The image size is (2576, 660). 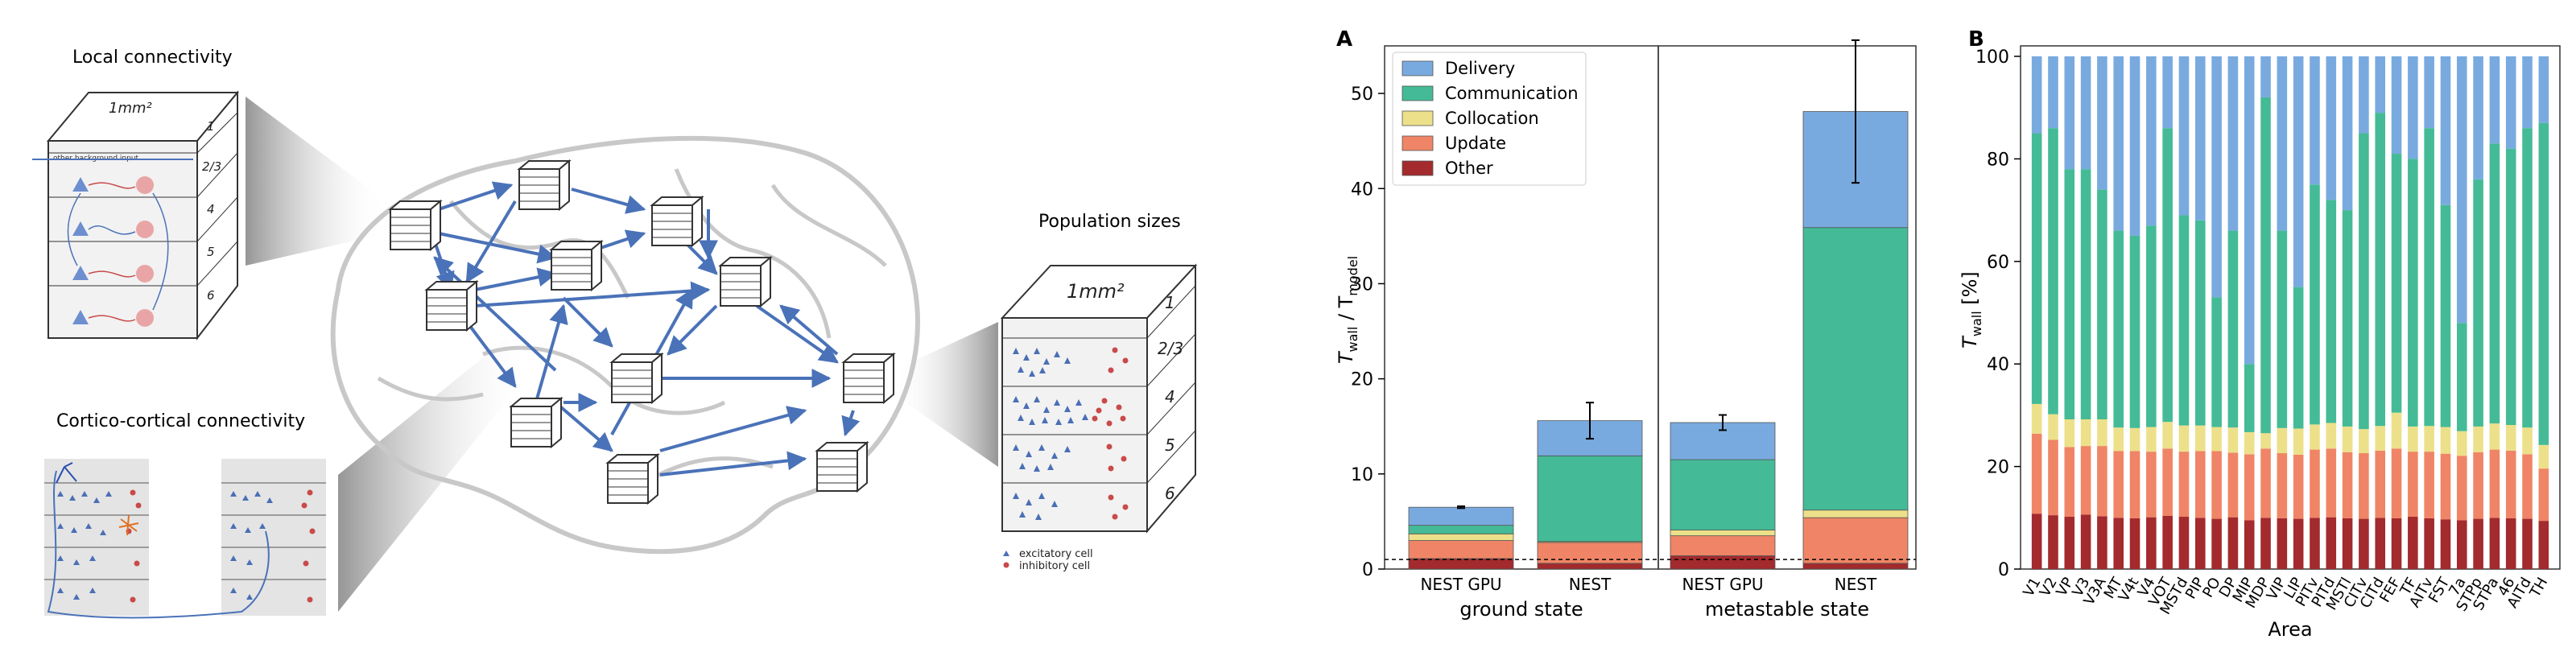 What do you see at coordinates (1469, 168) in the screenshot?
I see `chart-a-legend-label: Other` at bounding box center [1469, 168].